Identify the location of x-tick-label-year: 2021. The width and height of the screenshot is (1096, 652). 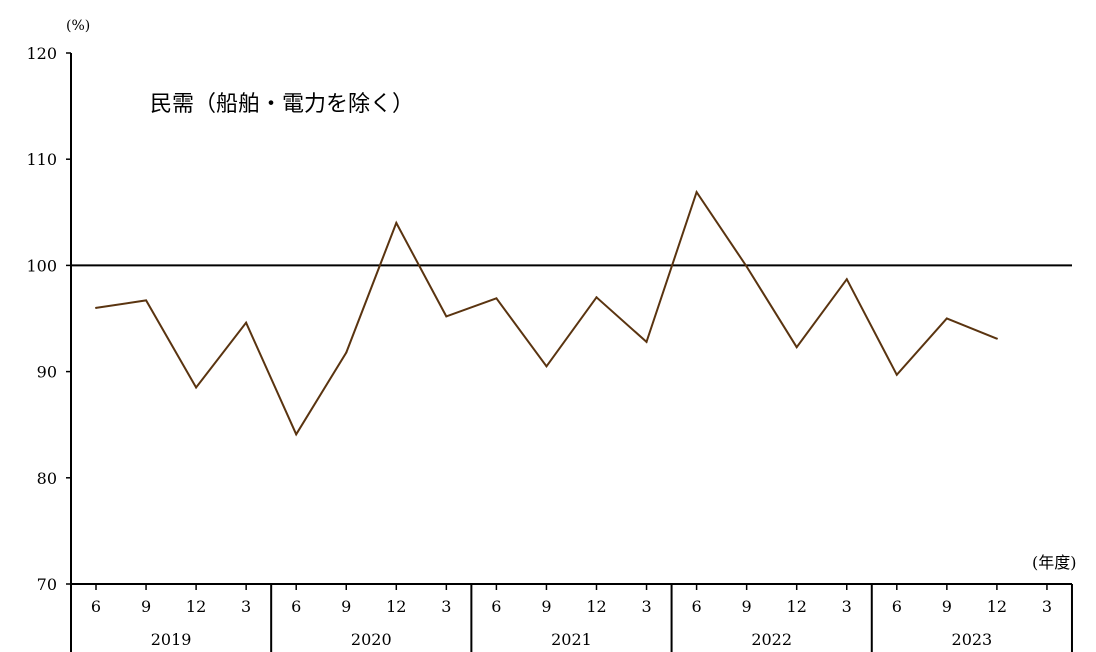
(571, 639).